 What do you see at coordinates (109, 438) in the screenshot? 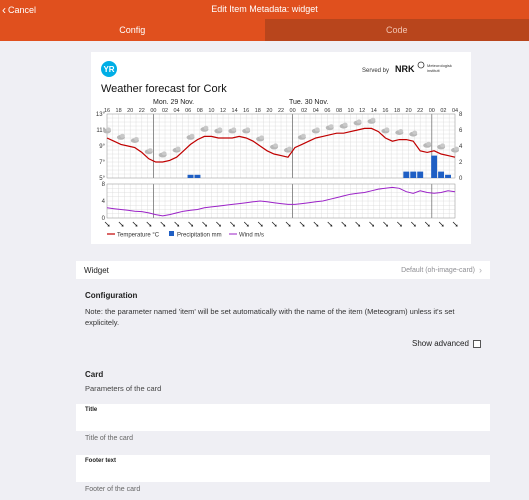
I see `title-hint: Title of the card` at bounding box center [109, 438].